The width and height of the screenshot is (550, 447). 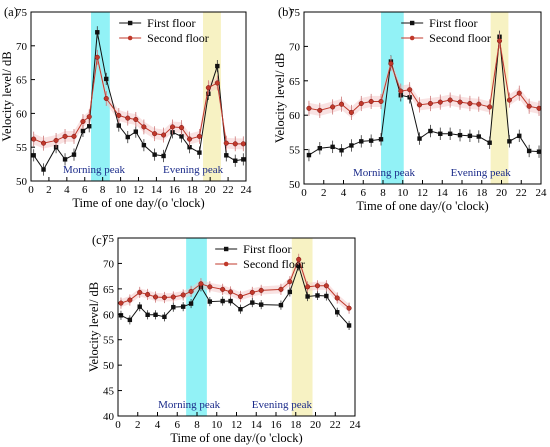 I want to click on peak-band-label: Evening peak, so click(x=193, y=170).